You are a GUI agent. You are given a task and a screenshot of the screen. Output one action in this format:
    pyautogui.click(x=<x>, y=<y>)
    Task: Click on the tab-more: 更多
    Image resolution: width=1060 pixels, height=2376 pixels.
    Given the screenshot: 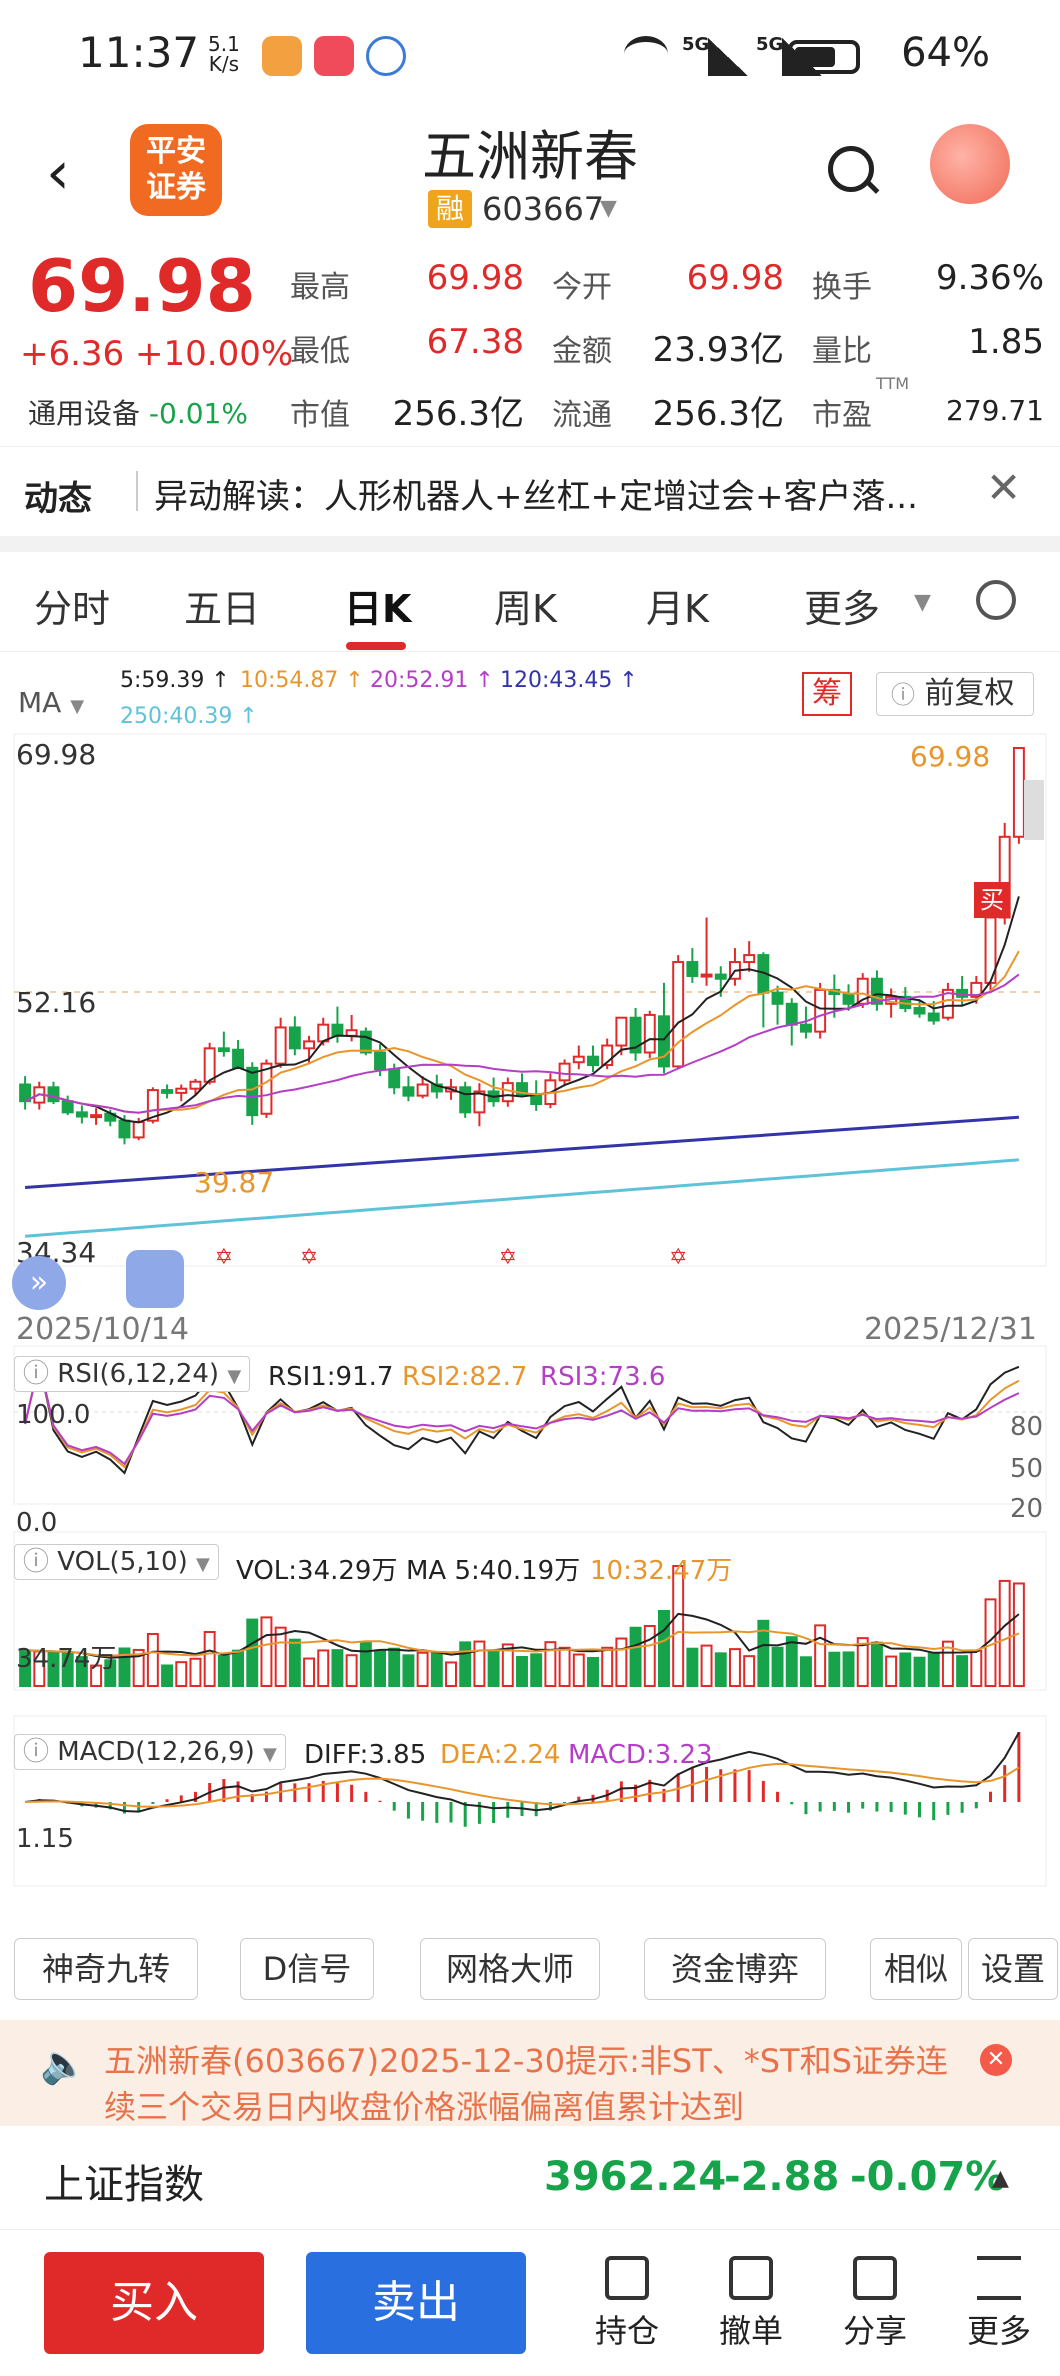 What is the action you would take?
    pyautogui.click(x=842, y=609)
    